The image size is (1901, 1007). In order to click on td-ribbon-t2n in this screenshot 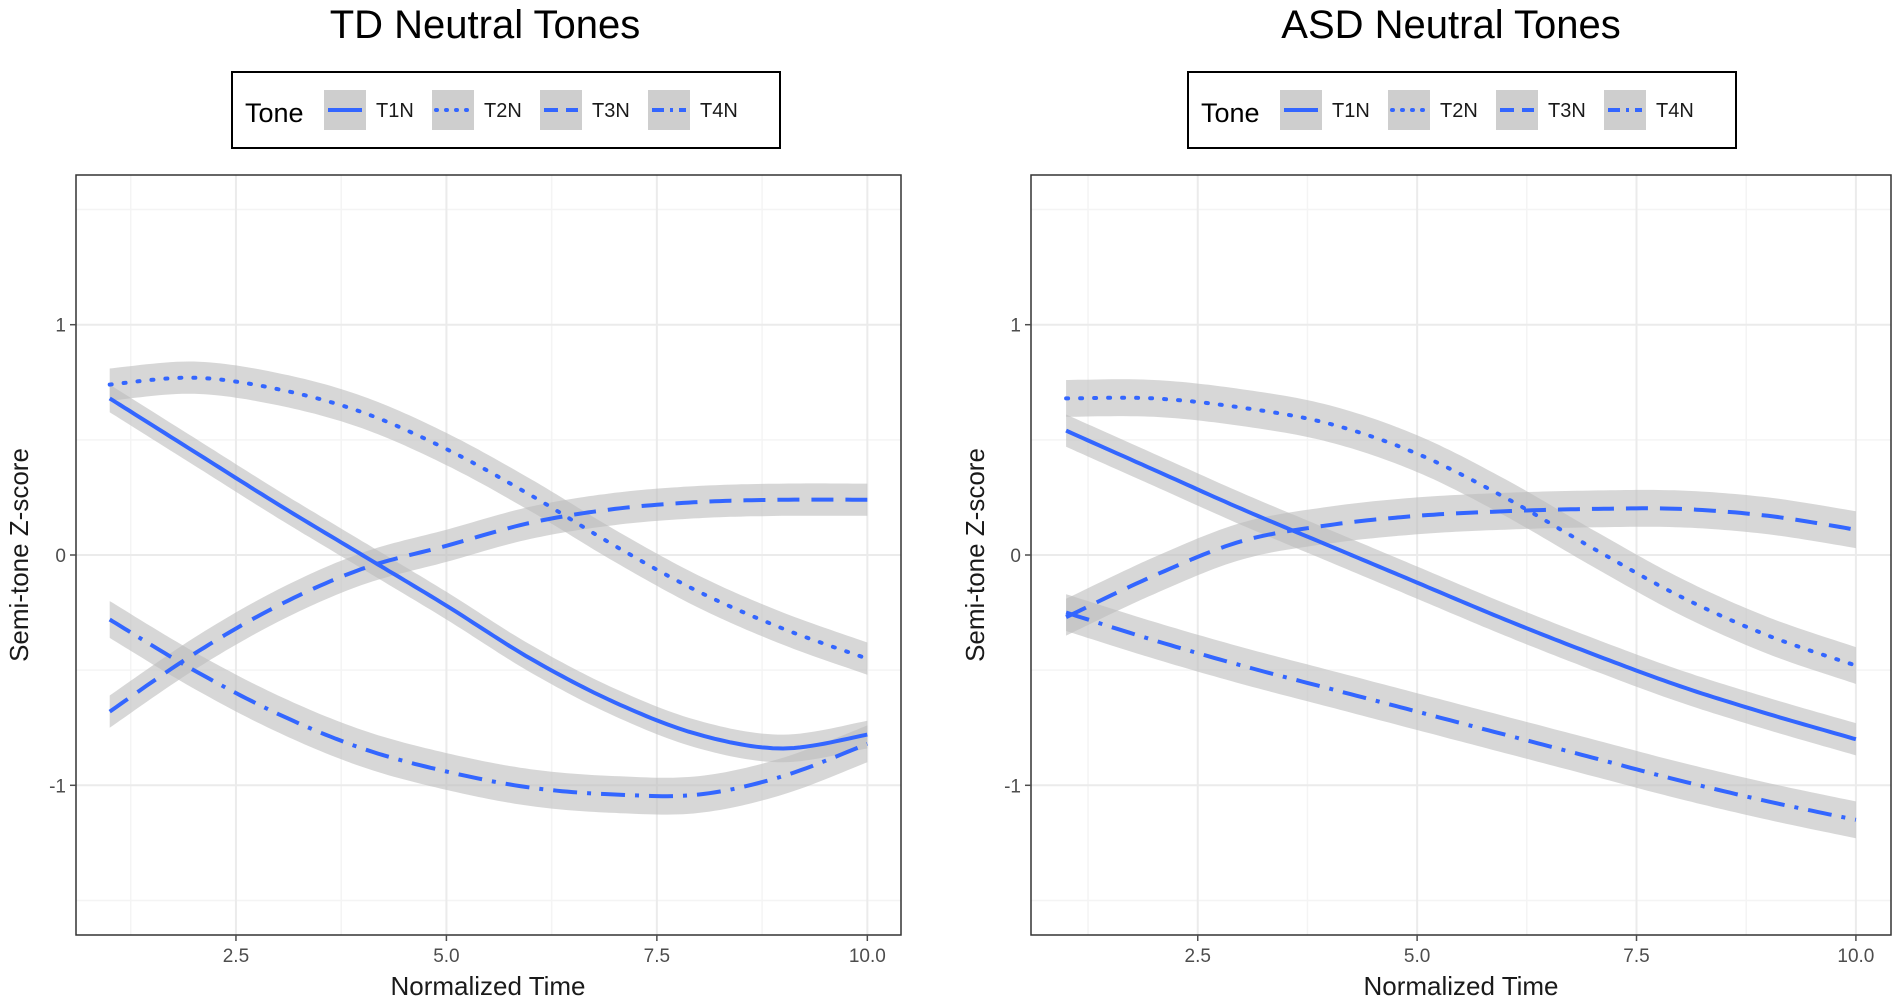, I will do `click(488, 518)`.